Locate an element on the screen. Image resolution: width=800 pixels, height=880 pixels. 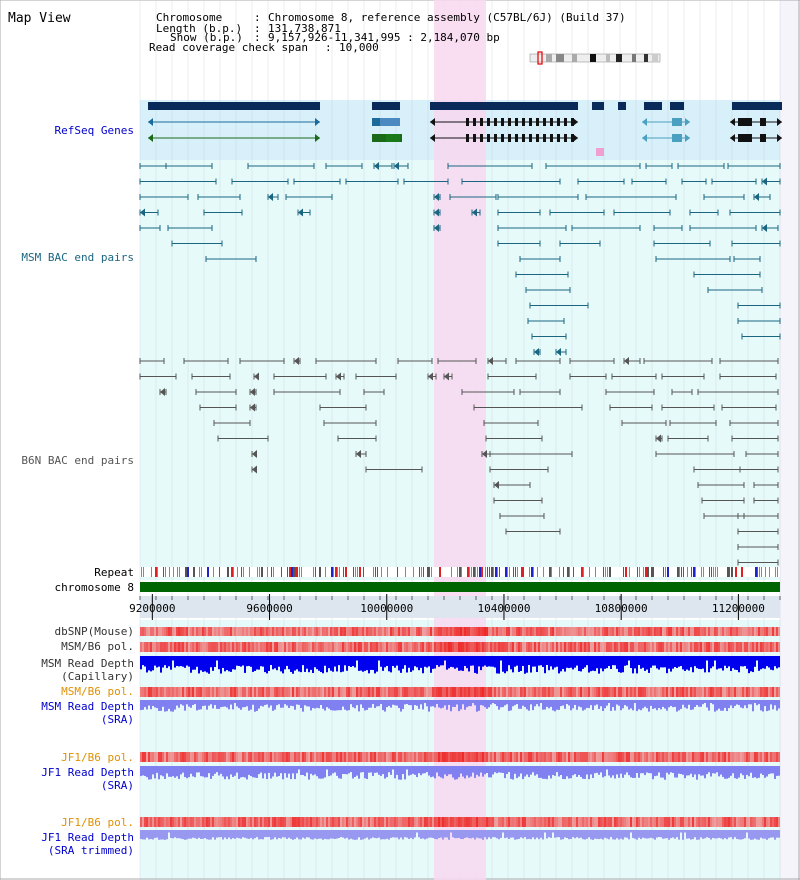
msm-b6-pol-label: MSM/B6 pol. is located at coordinates (97, 646).